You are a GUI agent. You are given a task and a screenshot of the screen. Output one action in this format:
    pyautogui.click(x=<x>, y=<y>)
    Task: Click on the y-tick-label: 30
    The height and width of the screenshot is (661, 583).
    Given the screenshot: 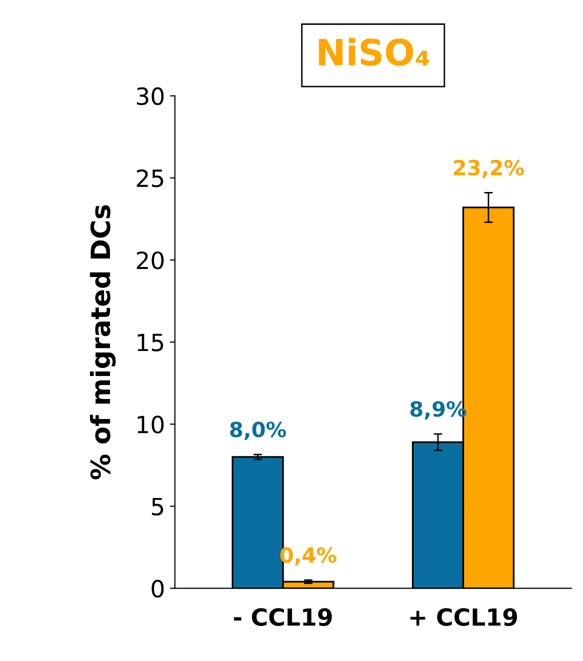 What is the action you would take?
    pyautogui.click(x=150, y=96)
    